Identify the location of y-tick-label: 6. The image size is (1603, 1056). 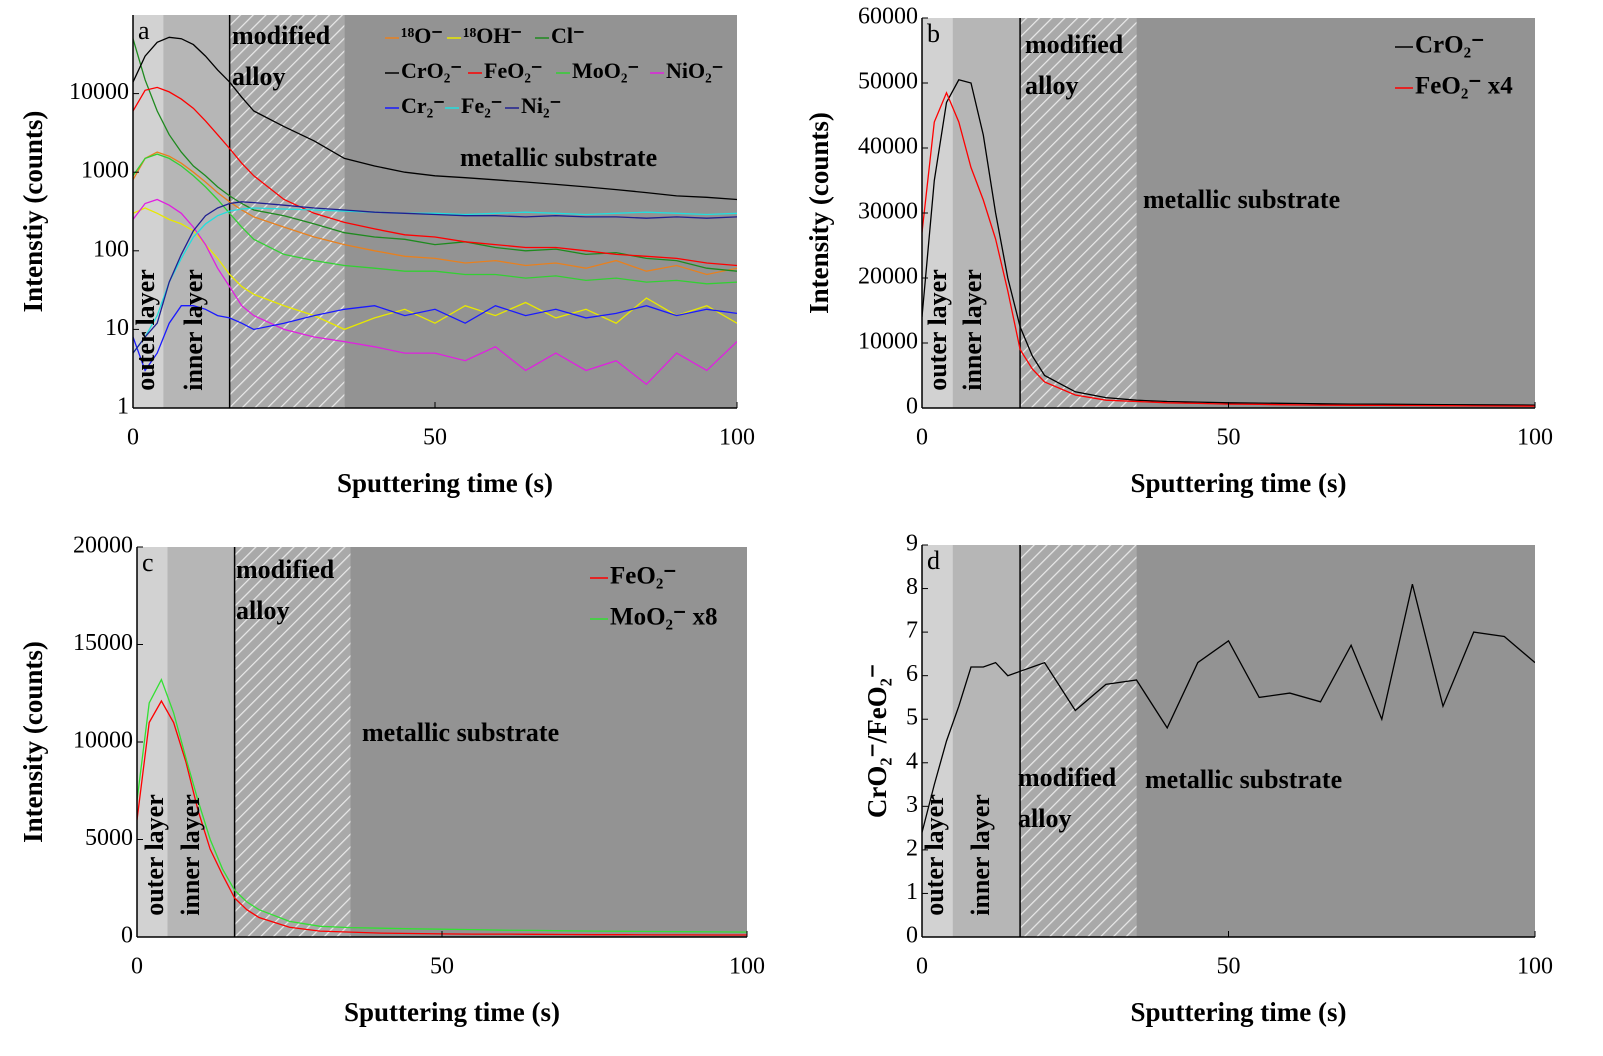
(912, 674).